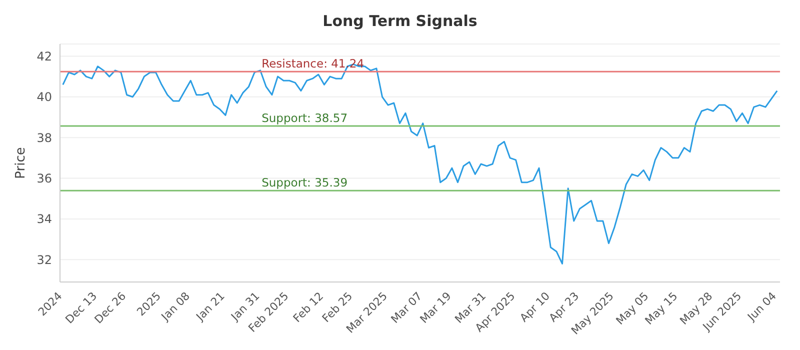 The image size is (800, 350). I want to click on x-tick-label: Jan 08, so click(175, 307).